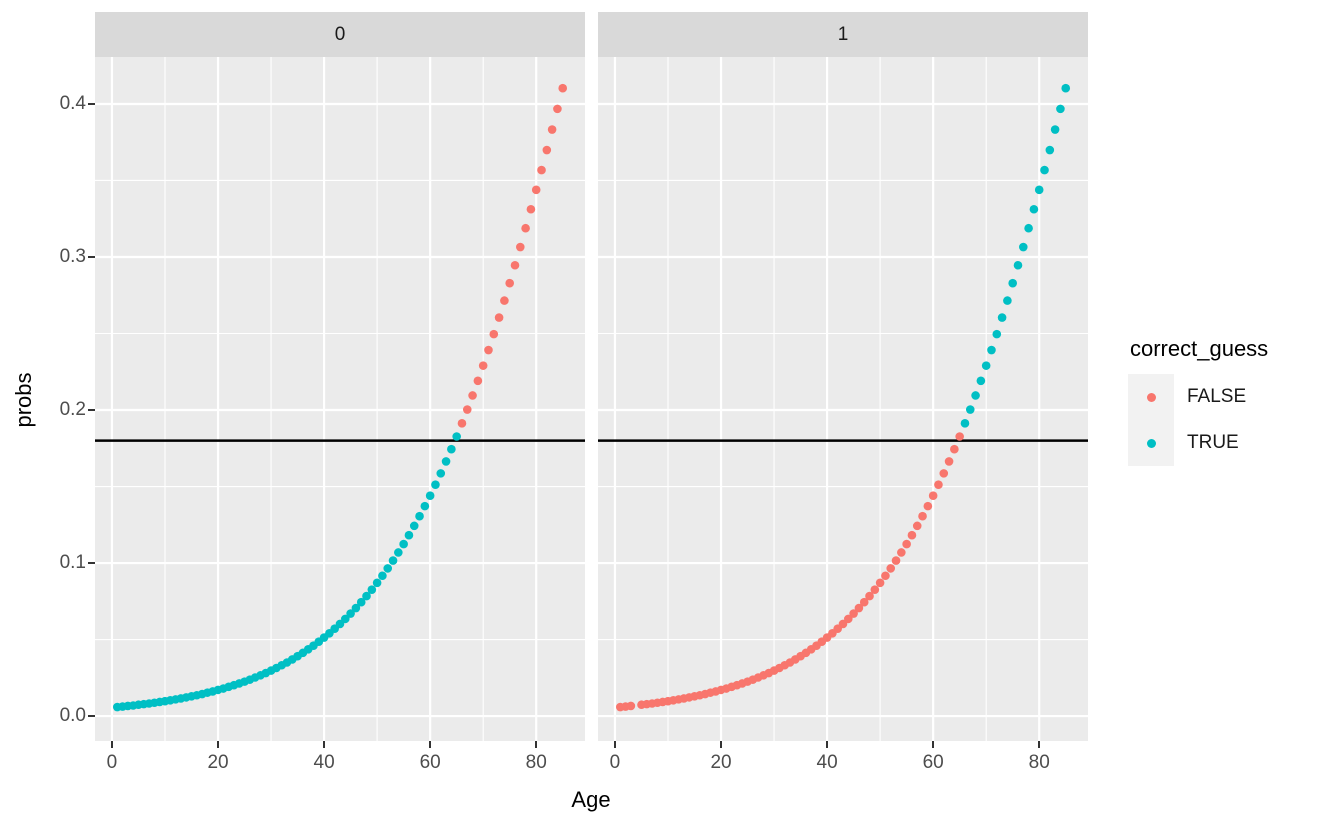  I want to click on legend-entries: FALSE TRUE, so click(1198, 420).